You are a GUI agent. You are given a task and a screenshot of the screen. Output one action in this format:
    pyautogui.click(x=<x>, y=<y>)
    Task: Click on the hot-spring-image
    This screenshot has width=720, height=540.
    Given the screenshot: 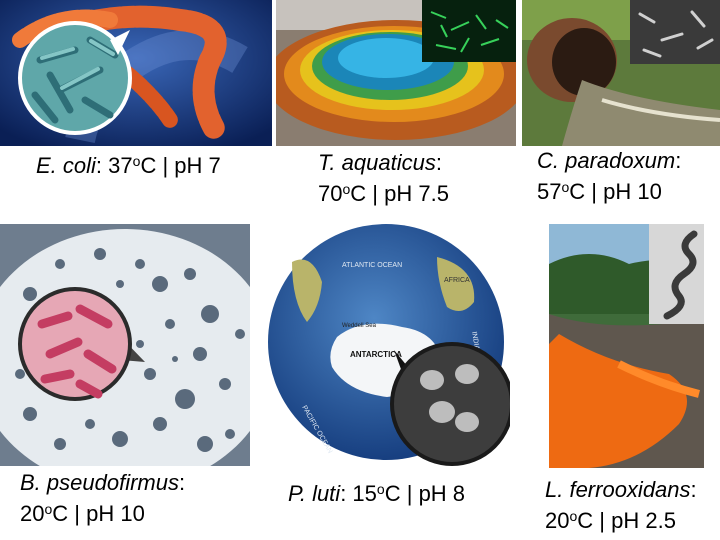 What is the action you would take?
    pyautogui.click(x=396, y=73)
    